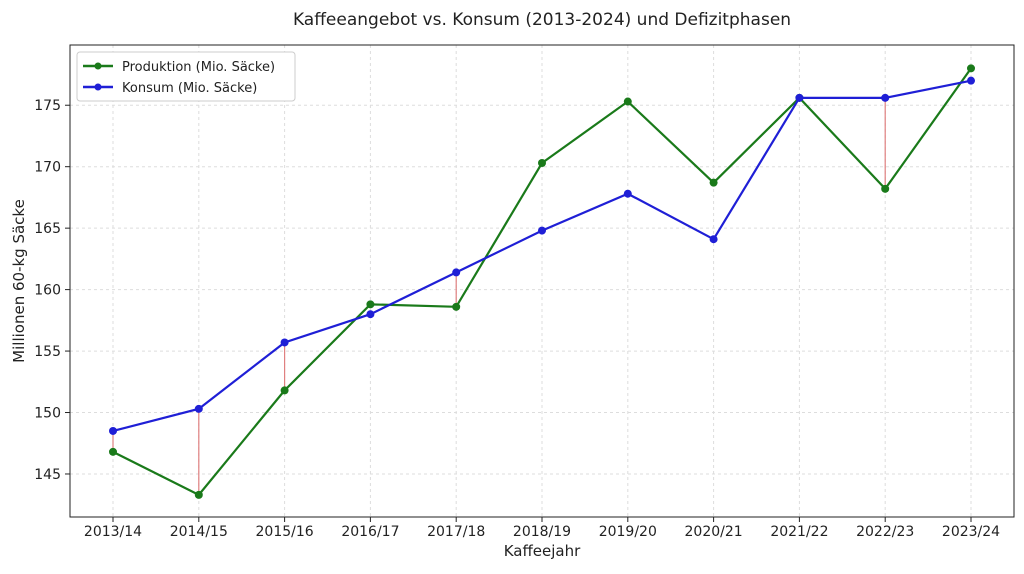  I want to click on legend-marker-produktion, so click(98, 66).